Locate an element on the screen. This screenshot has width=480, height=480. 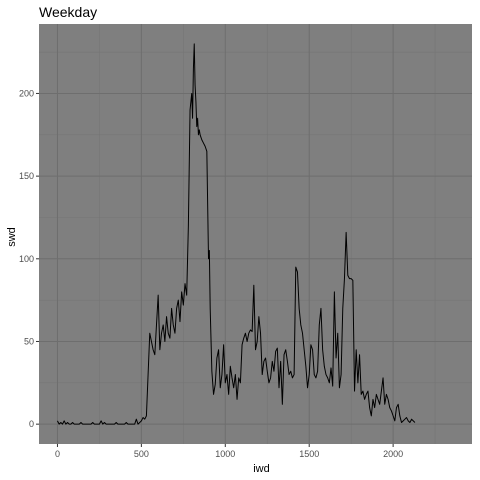
x-tick-label: 500 is located at coordinates (141, 454).